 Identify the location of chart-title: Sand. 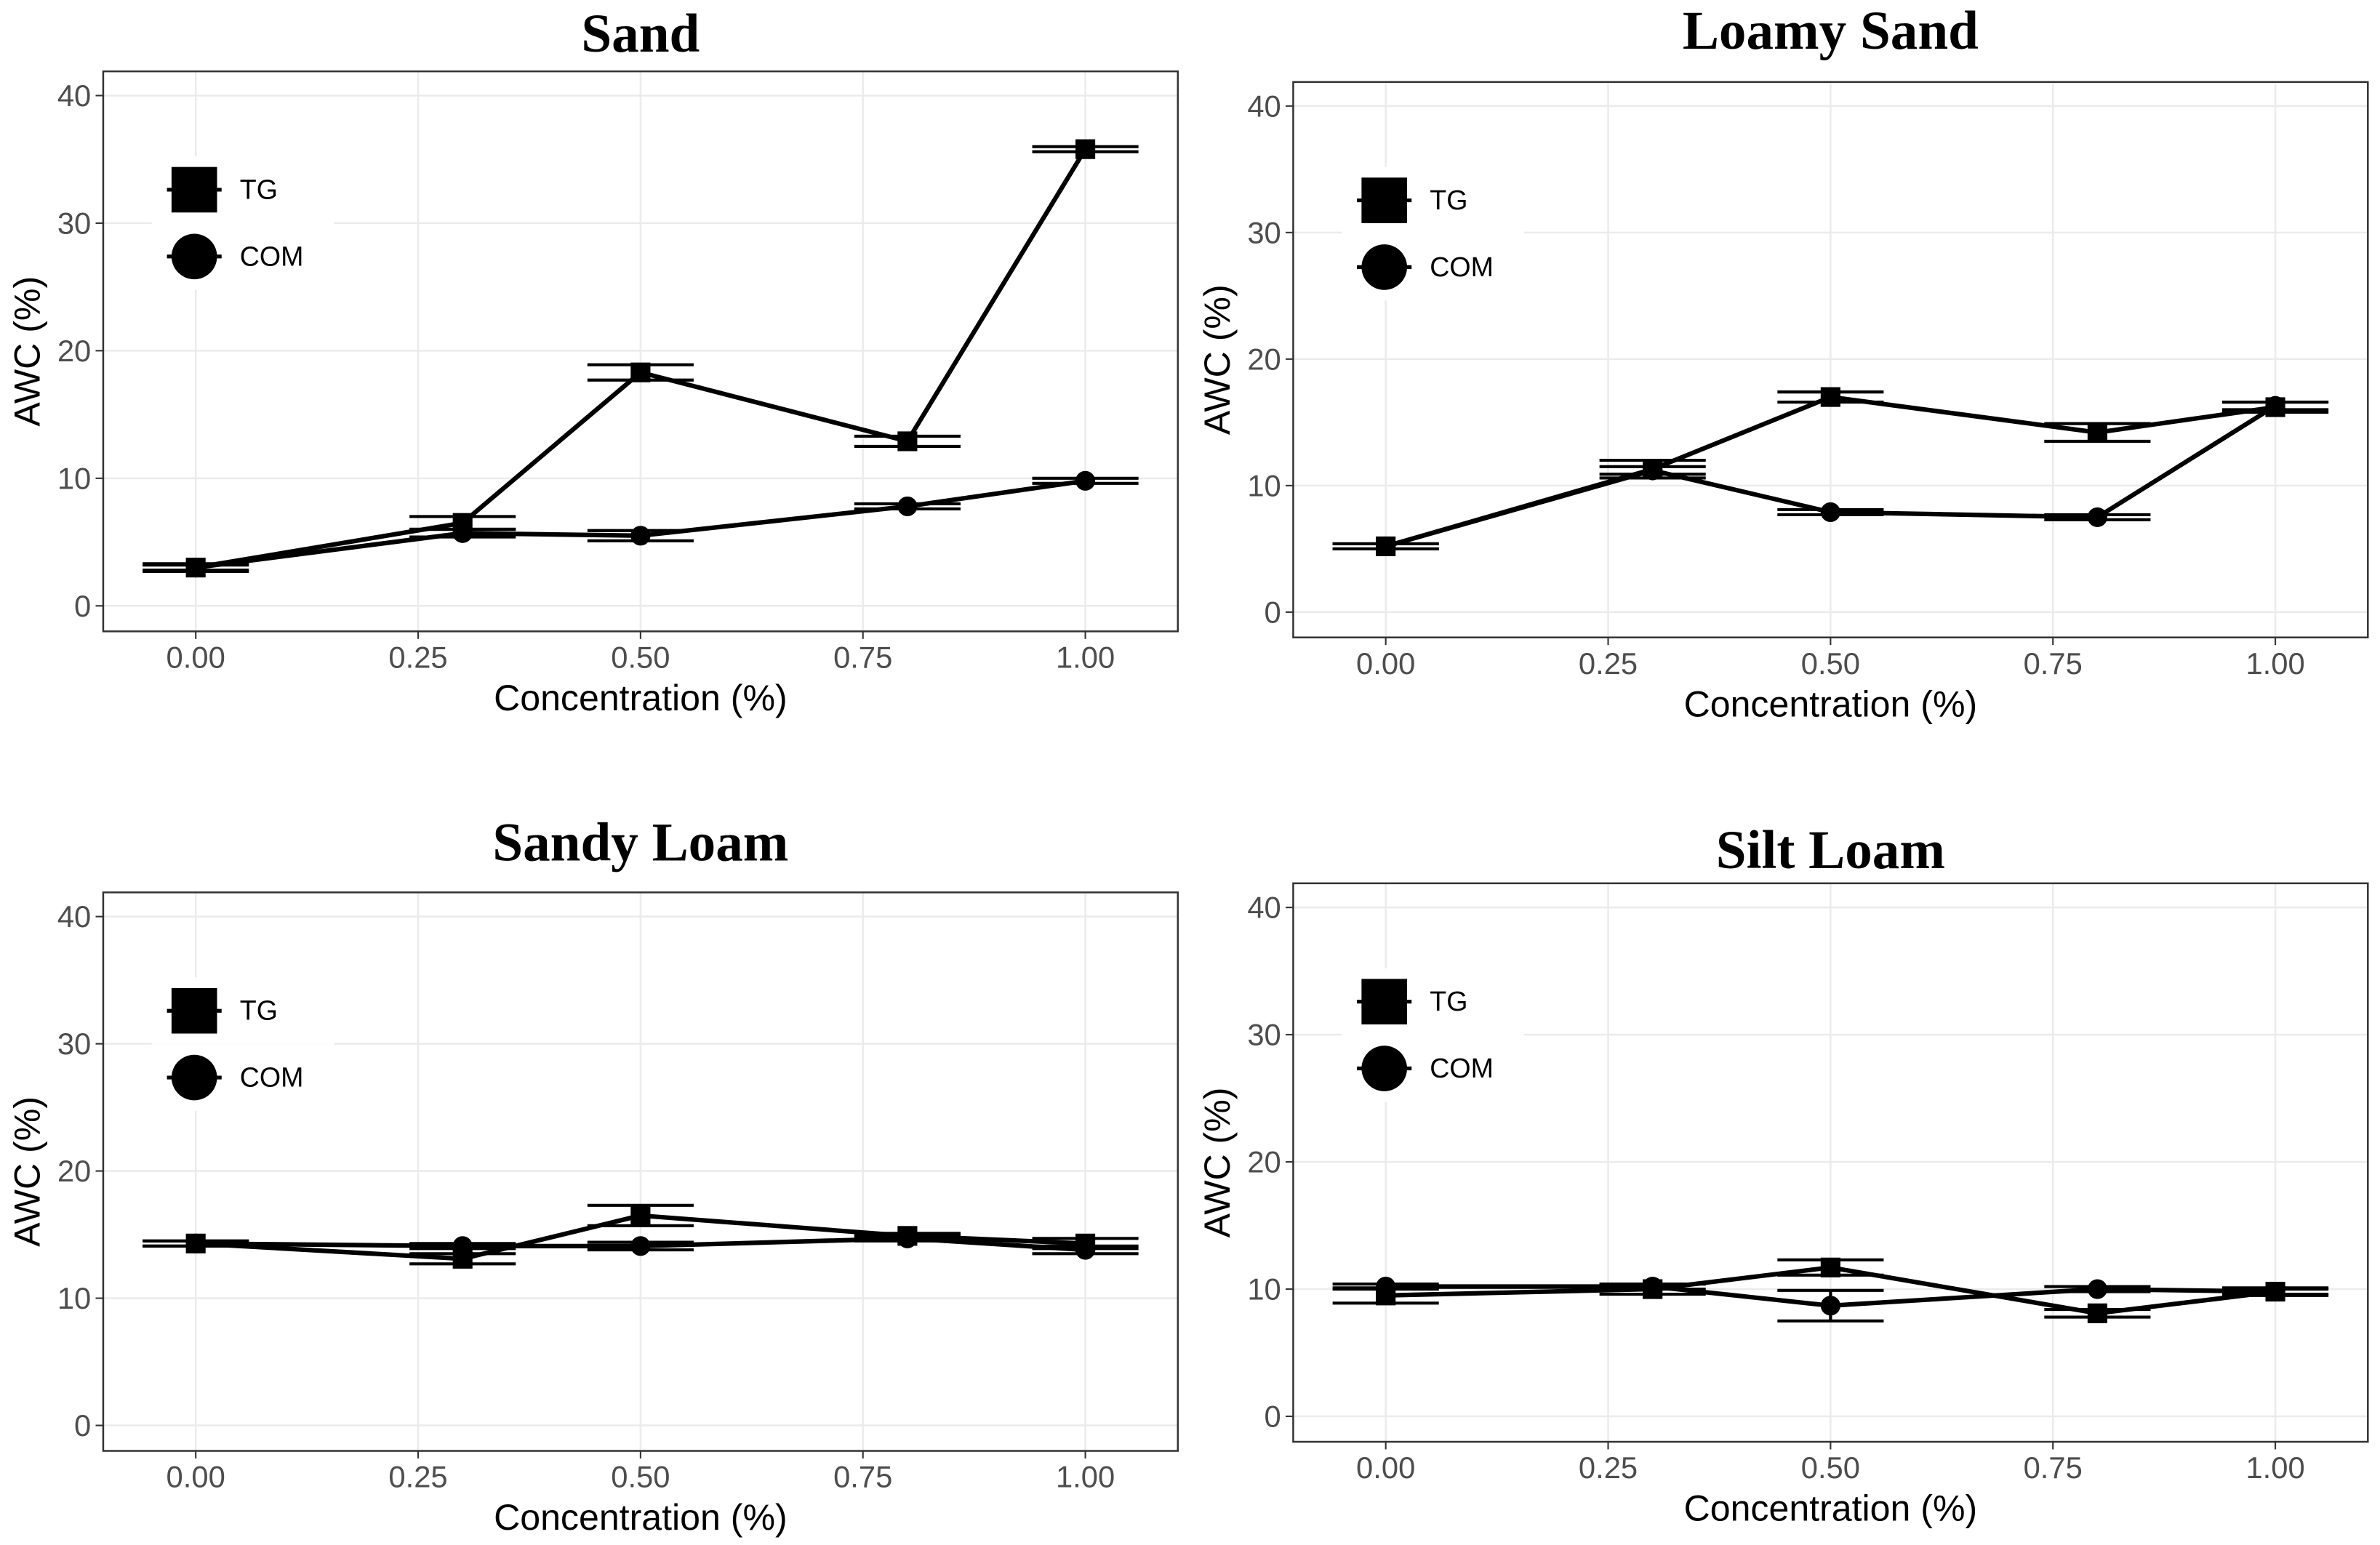
(640, 34).